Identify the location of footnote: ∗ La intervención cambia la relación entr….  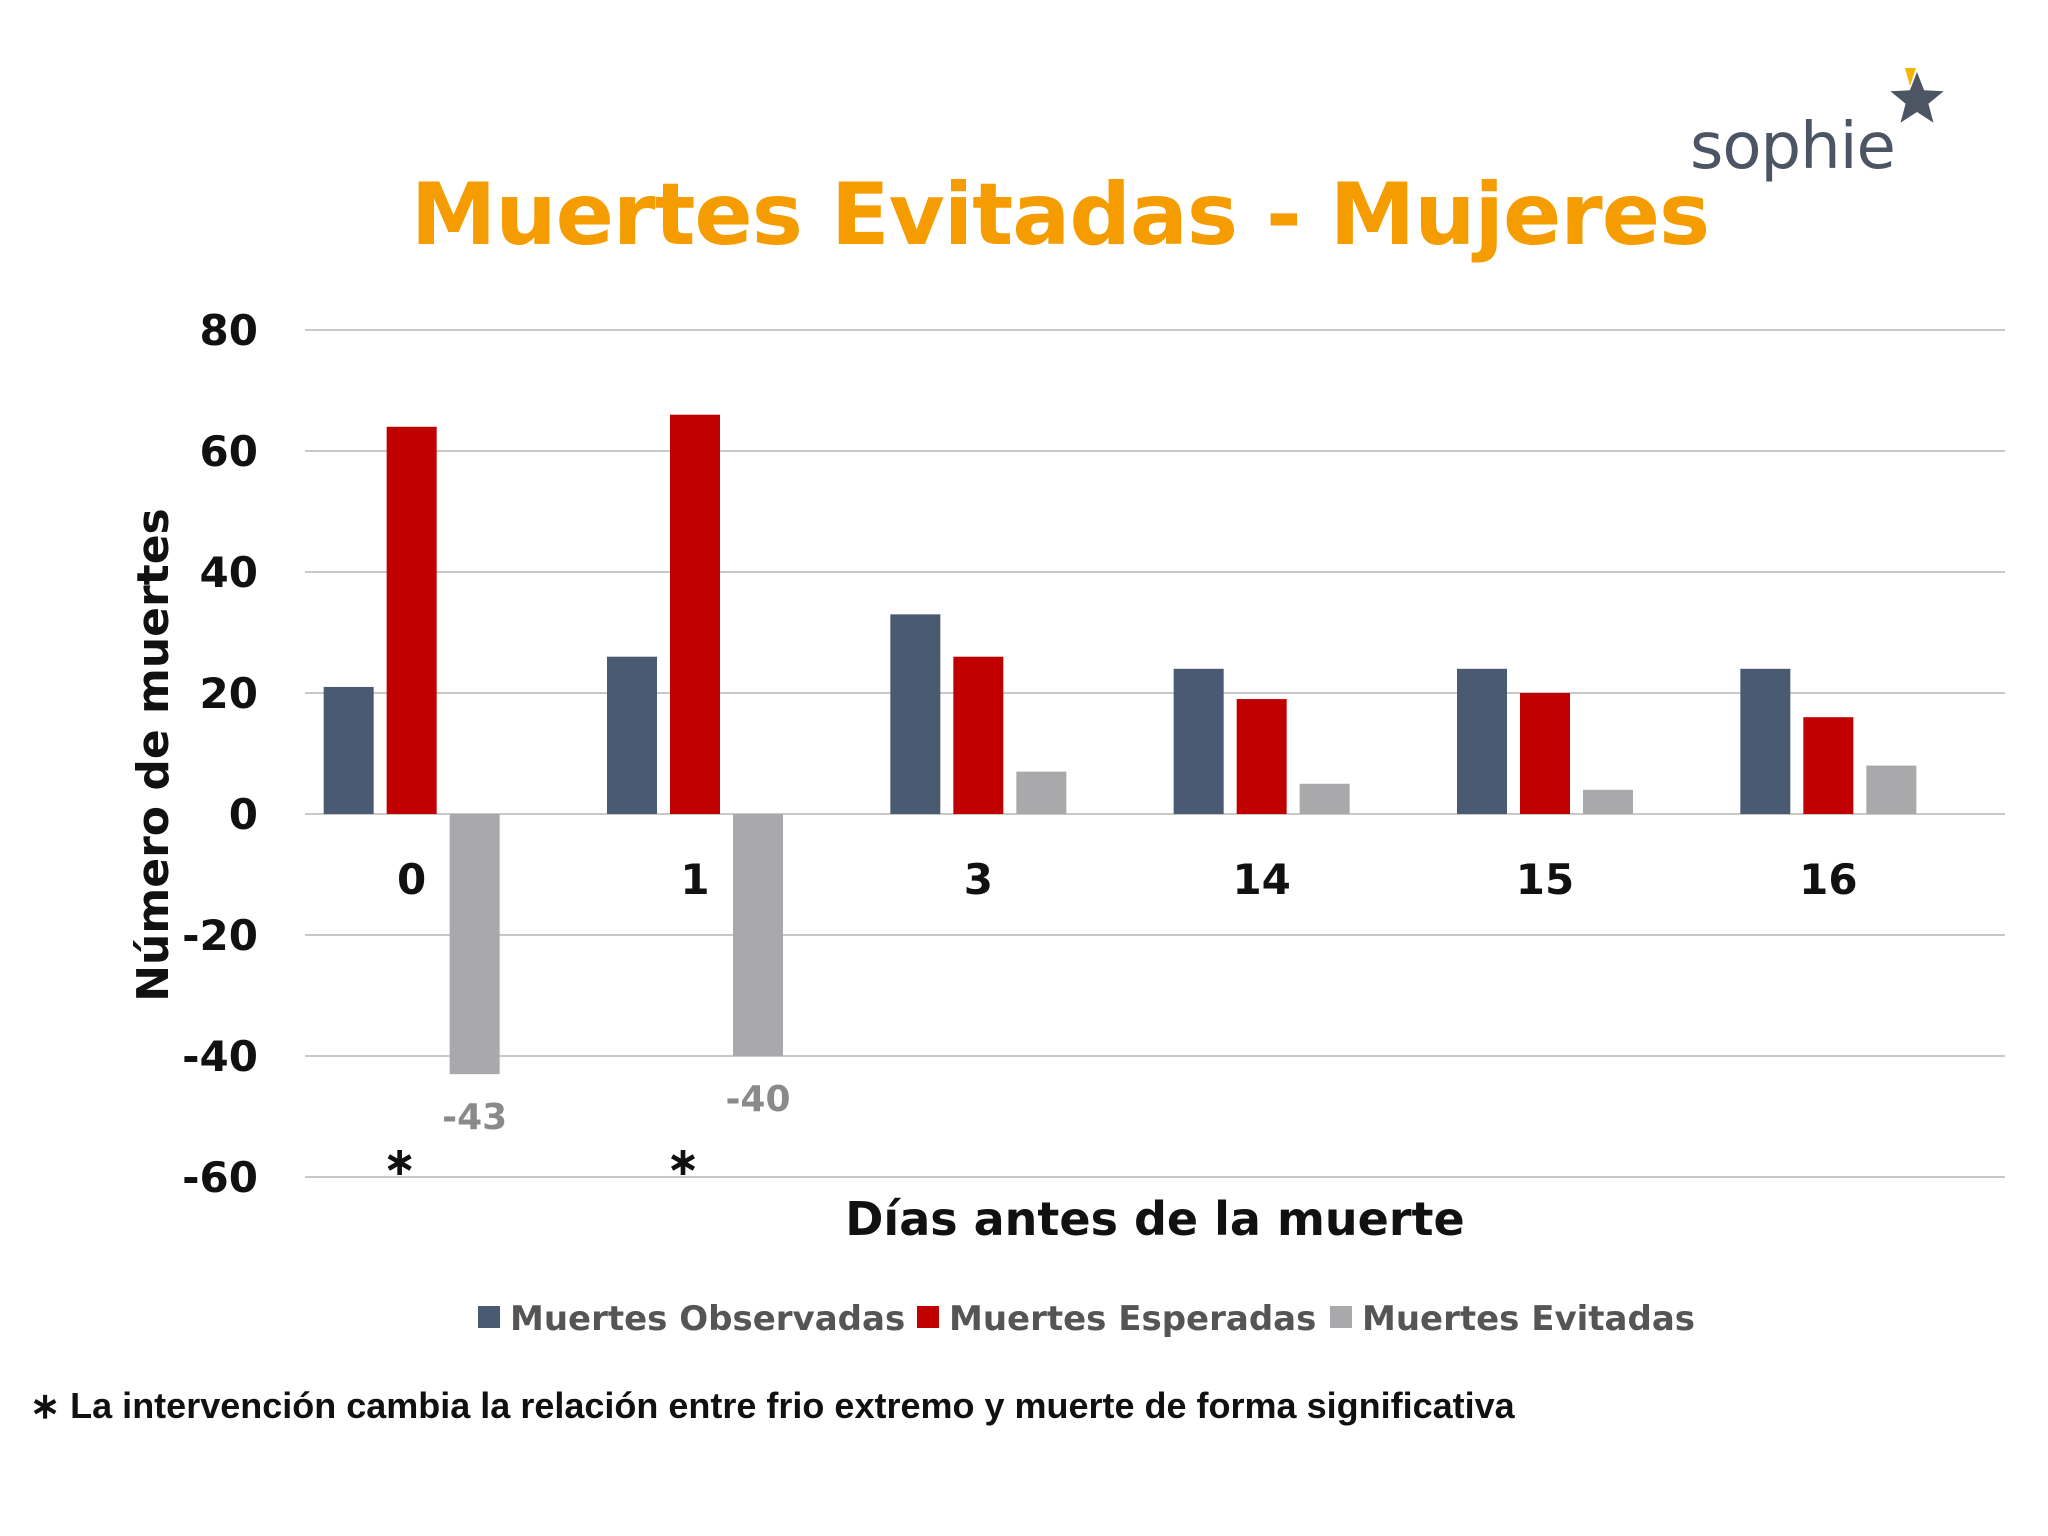
(772, 1406).